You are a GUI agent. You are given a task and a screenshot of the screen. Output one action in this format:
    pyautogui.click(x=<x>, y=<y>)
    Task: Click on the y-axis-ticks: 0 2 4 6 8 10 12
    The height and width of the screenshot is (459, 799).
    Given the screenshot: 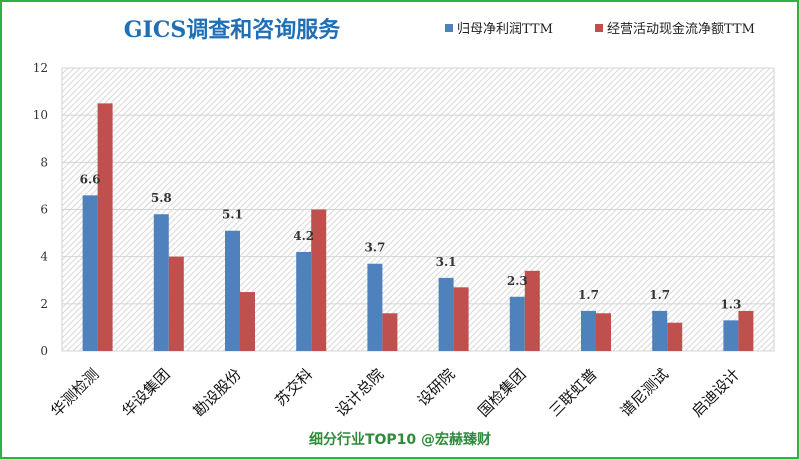 What is the action you would take?
    pyautogui.click(x=41, y=209)
    